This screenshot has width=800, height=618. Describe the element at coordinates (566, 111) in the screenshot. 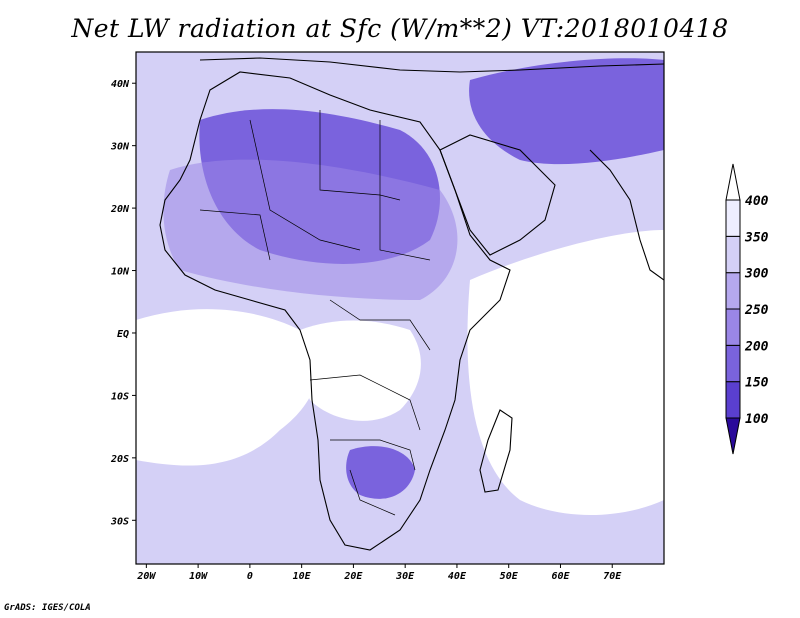

I see `dry-region-middle-east` at that location.